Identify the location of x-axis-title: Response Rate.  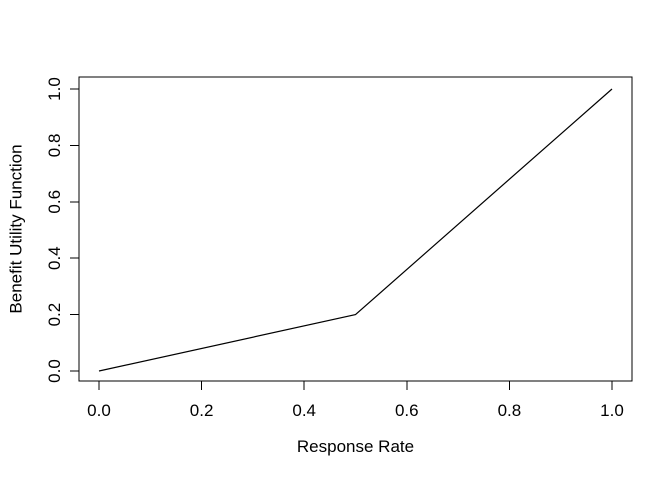
(355, 446).